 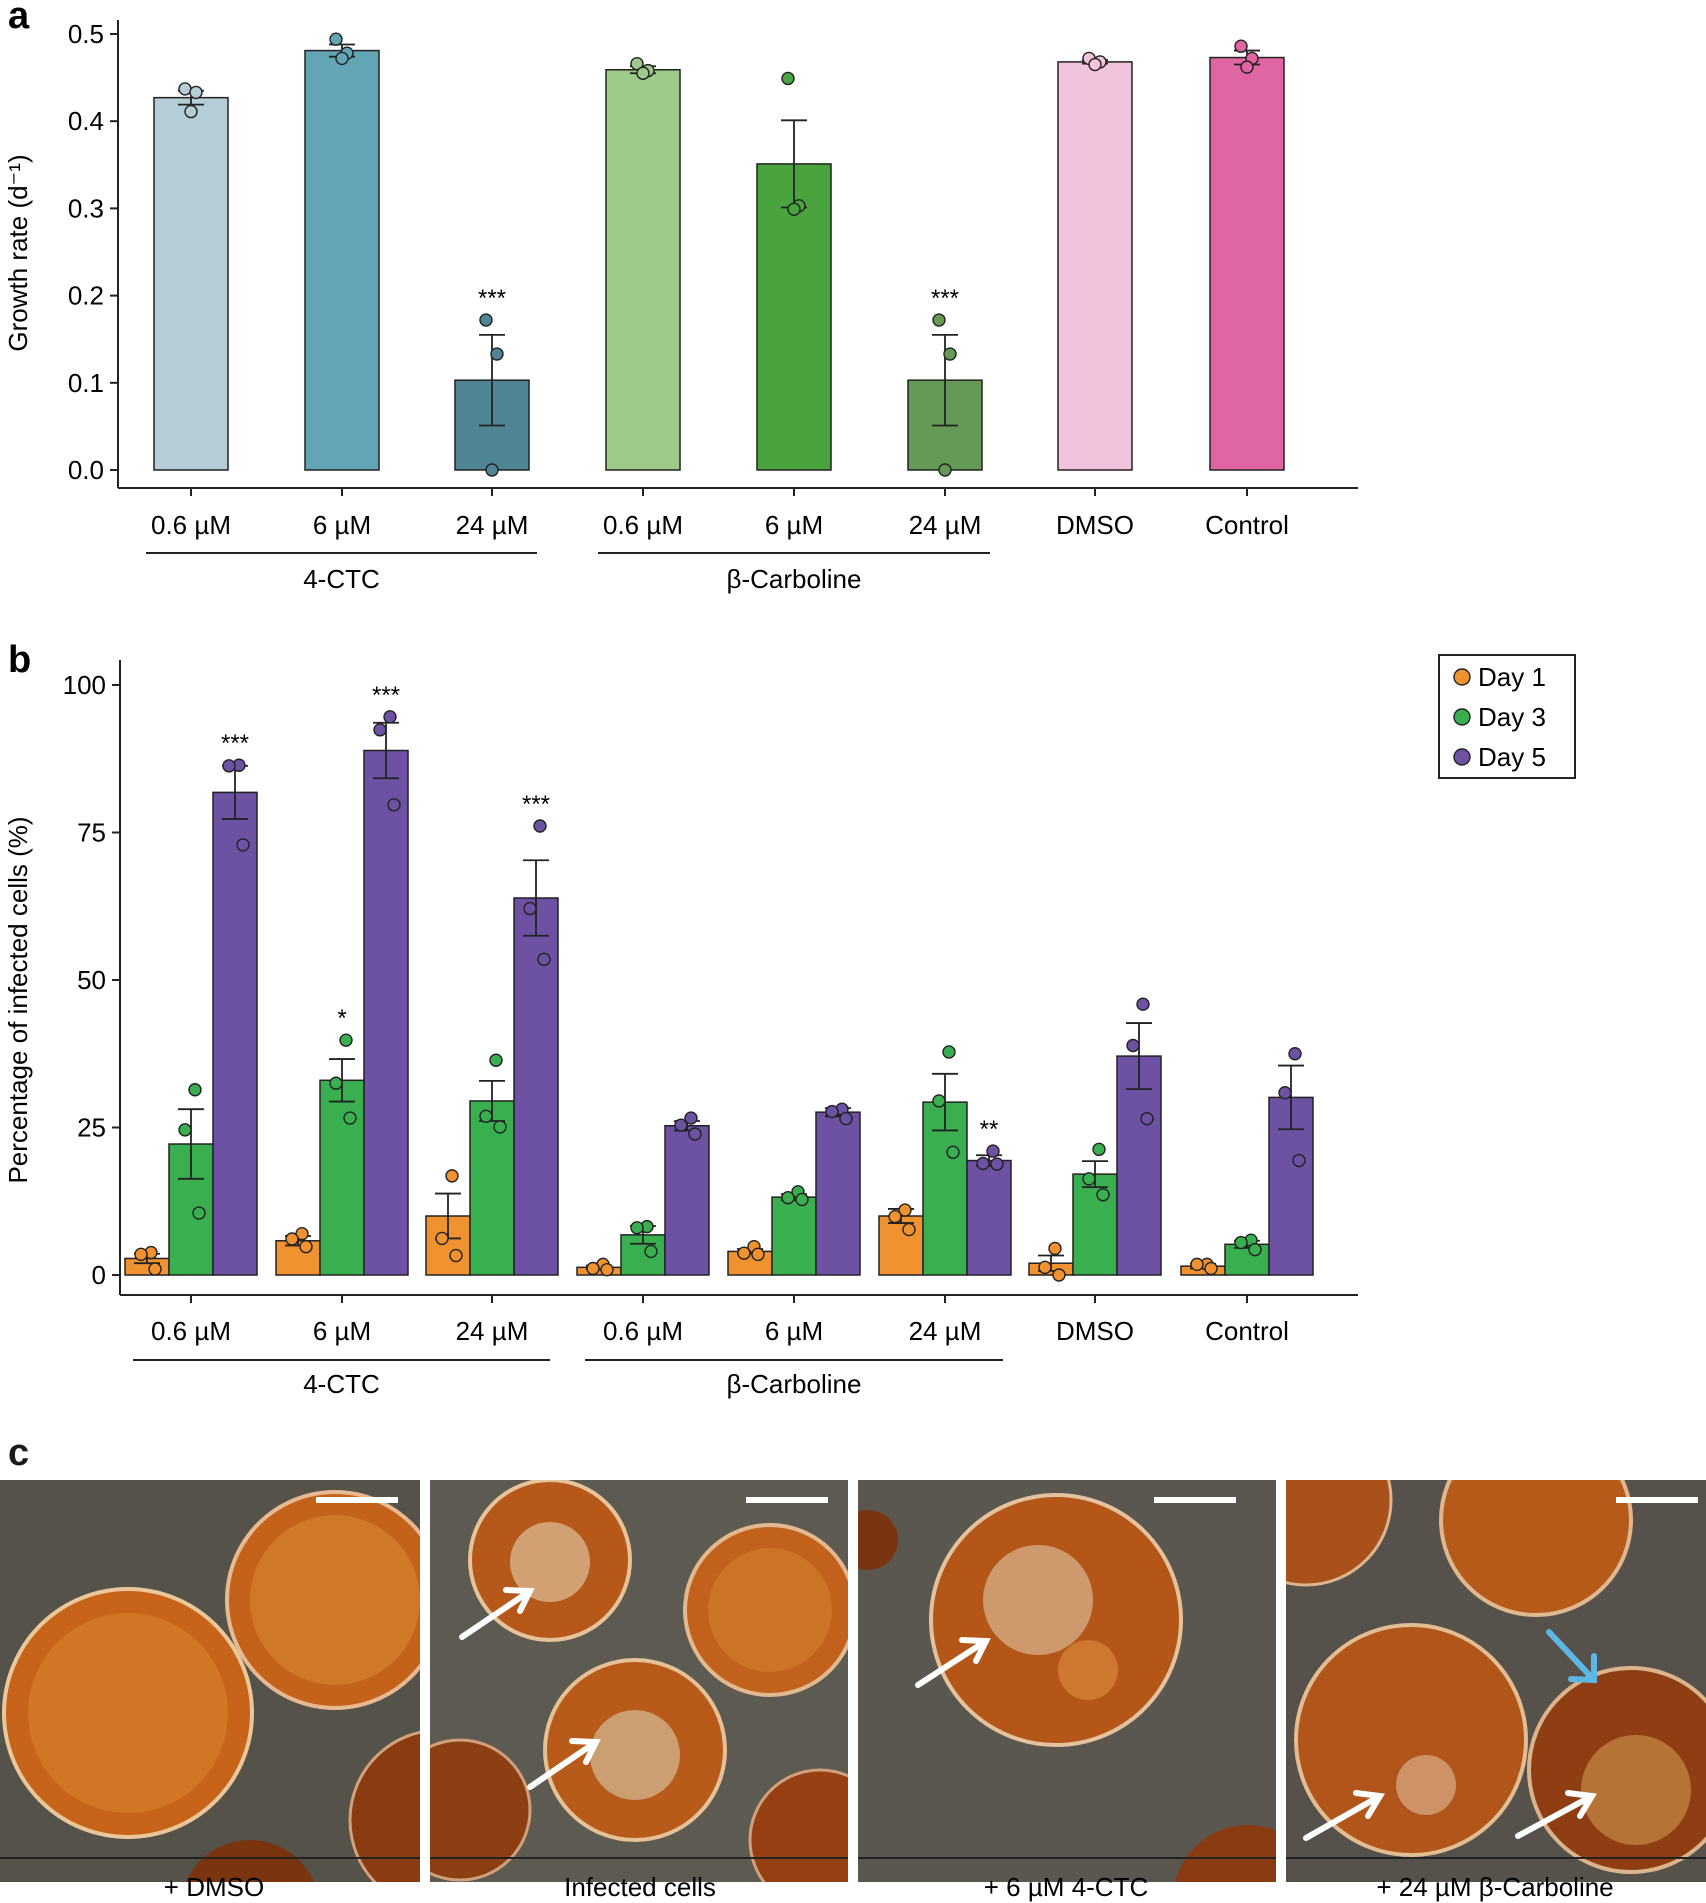 What do you see at coordinates (86, 34) in the screenshot?
I see `y-tick-label: 0.5` at bounding box center [86, 34].